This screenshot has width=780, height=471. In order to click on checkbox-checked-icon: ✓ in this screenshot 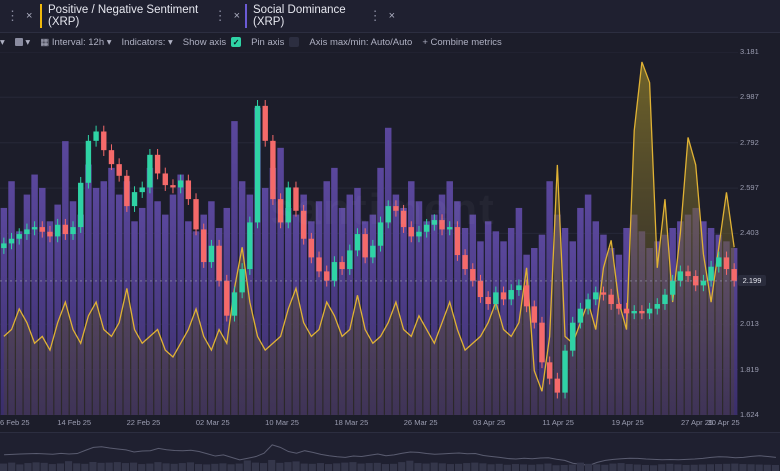, I will do `click(236, 42)`.